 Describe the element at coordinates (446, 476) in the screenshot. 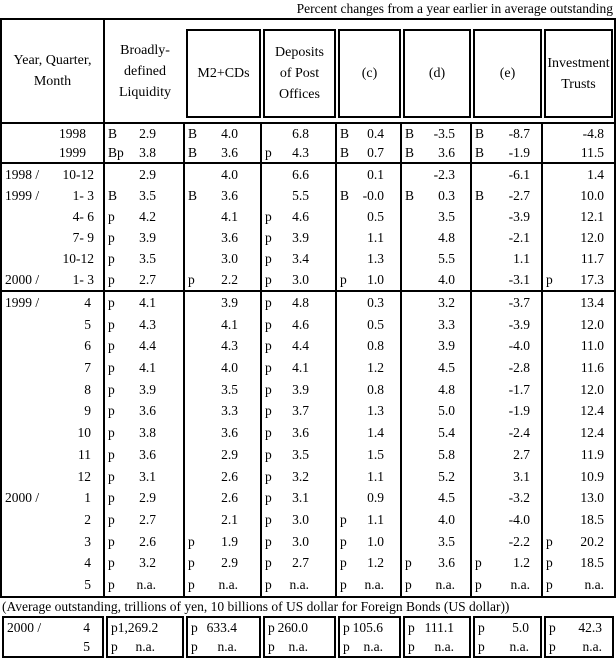

I see `cell-value: 5.2` at that location.